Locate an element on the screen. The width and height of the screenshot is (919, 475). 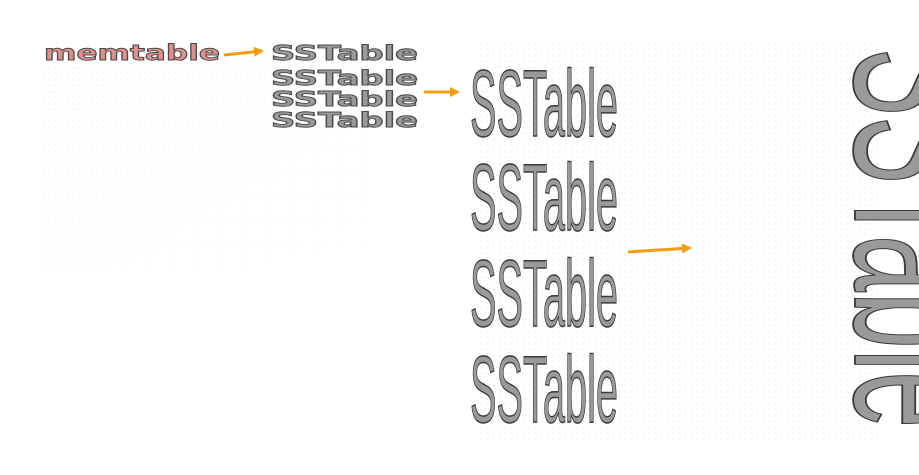
level2-sstable-4: SSTable is located at coordinates (544, 389).